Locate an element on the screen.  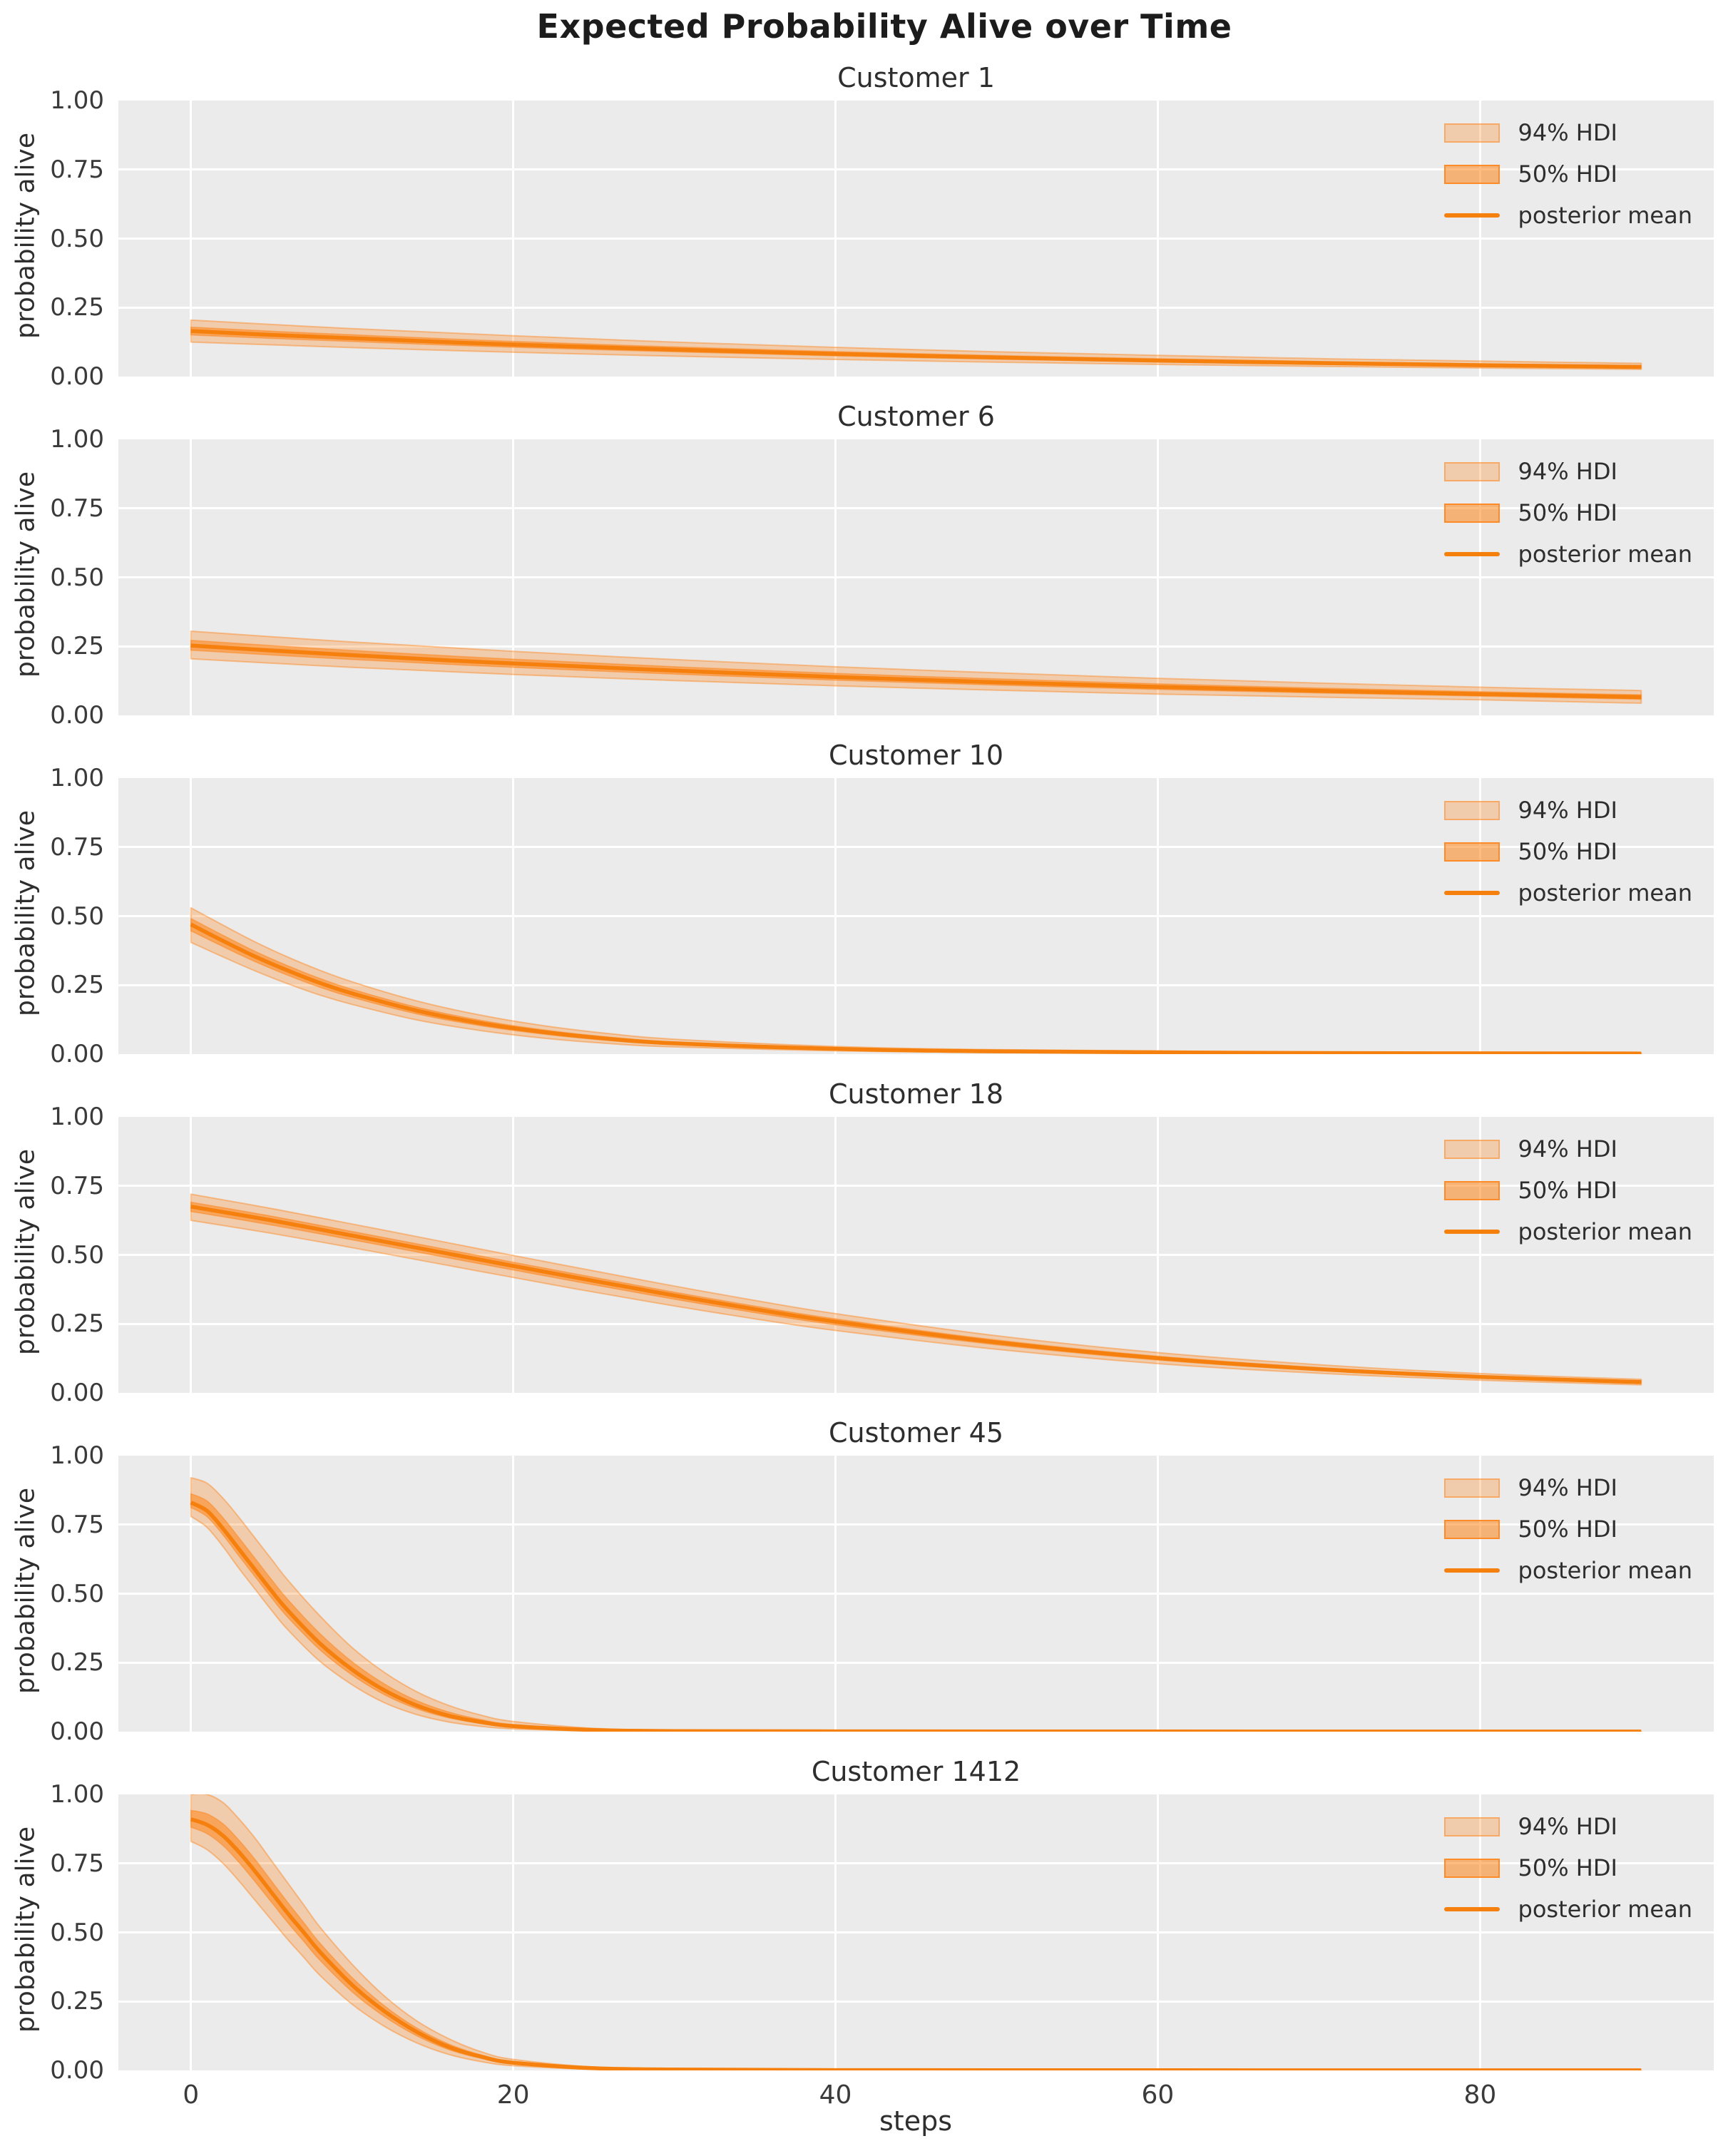
legend-item: 50% HDI is located at coordinates (1530, 851).